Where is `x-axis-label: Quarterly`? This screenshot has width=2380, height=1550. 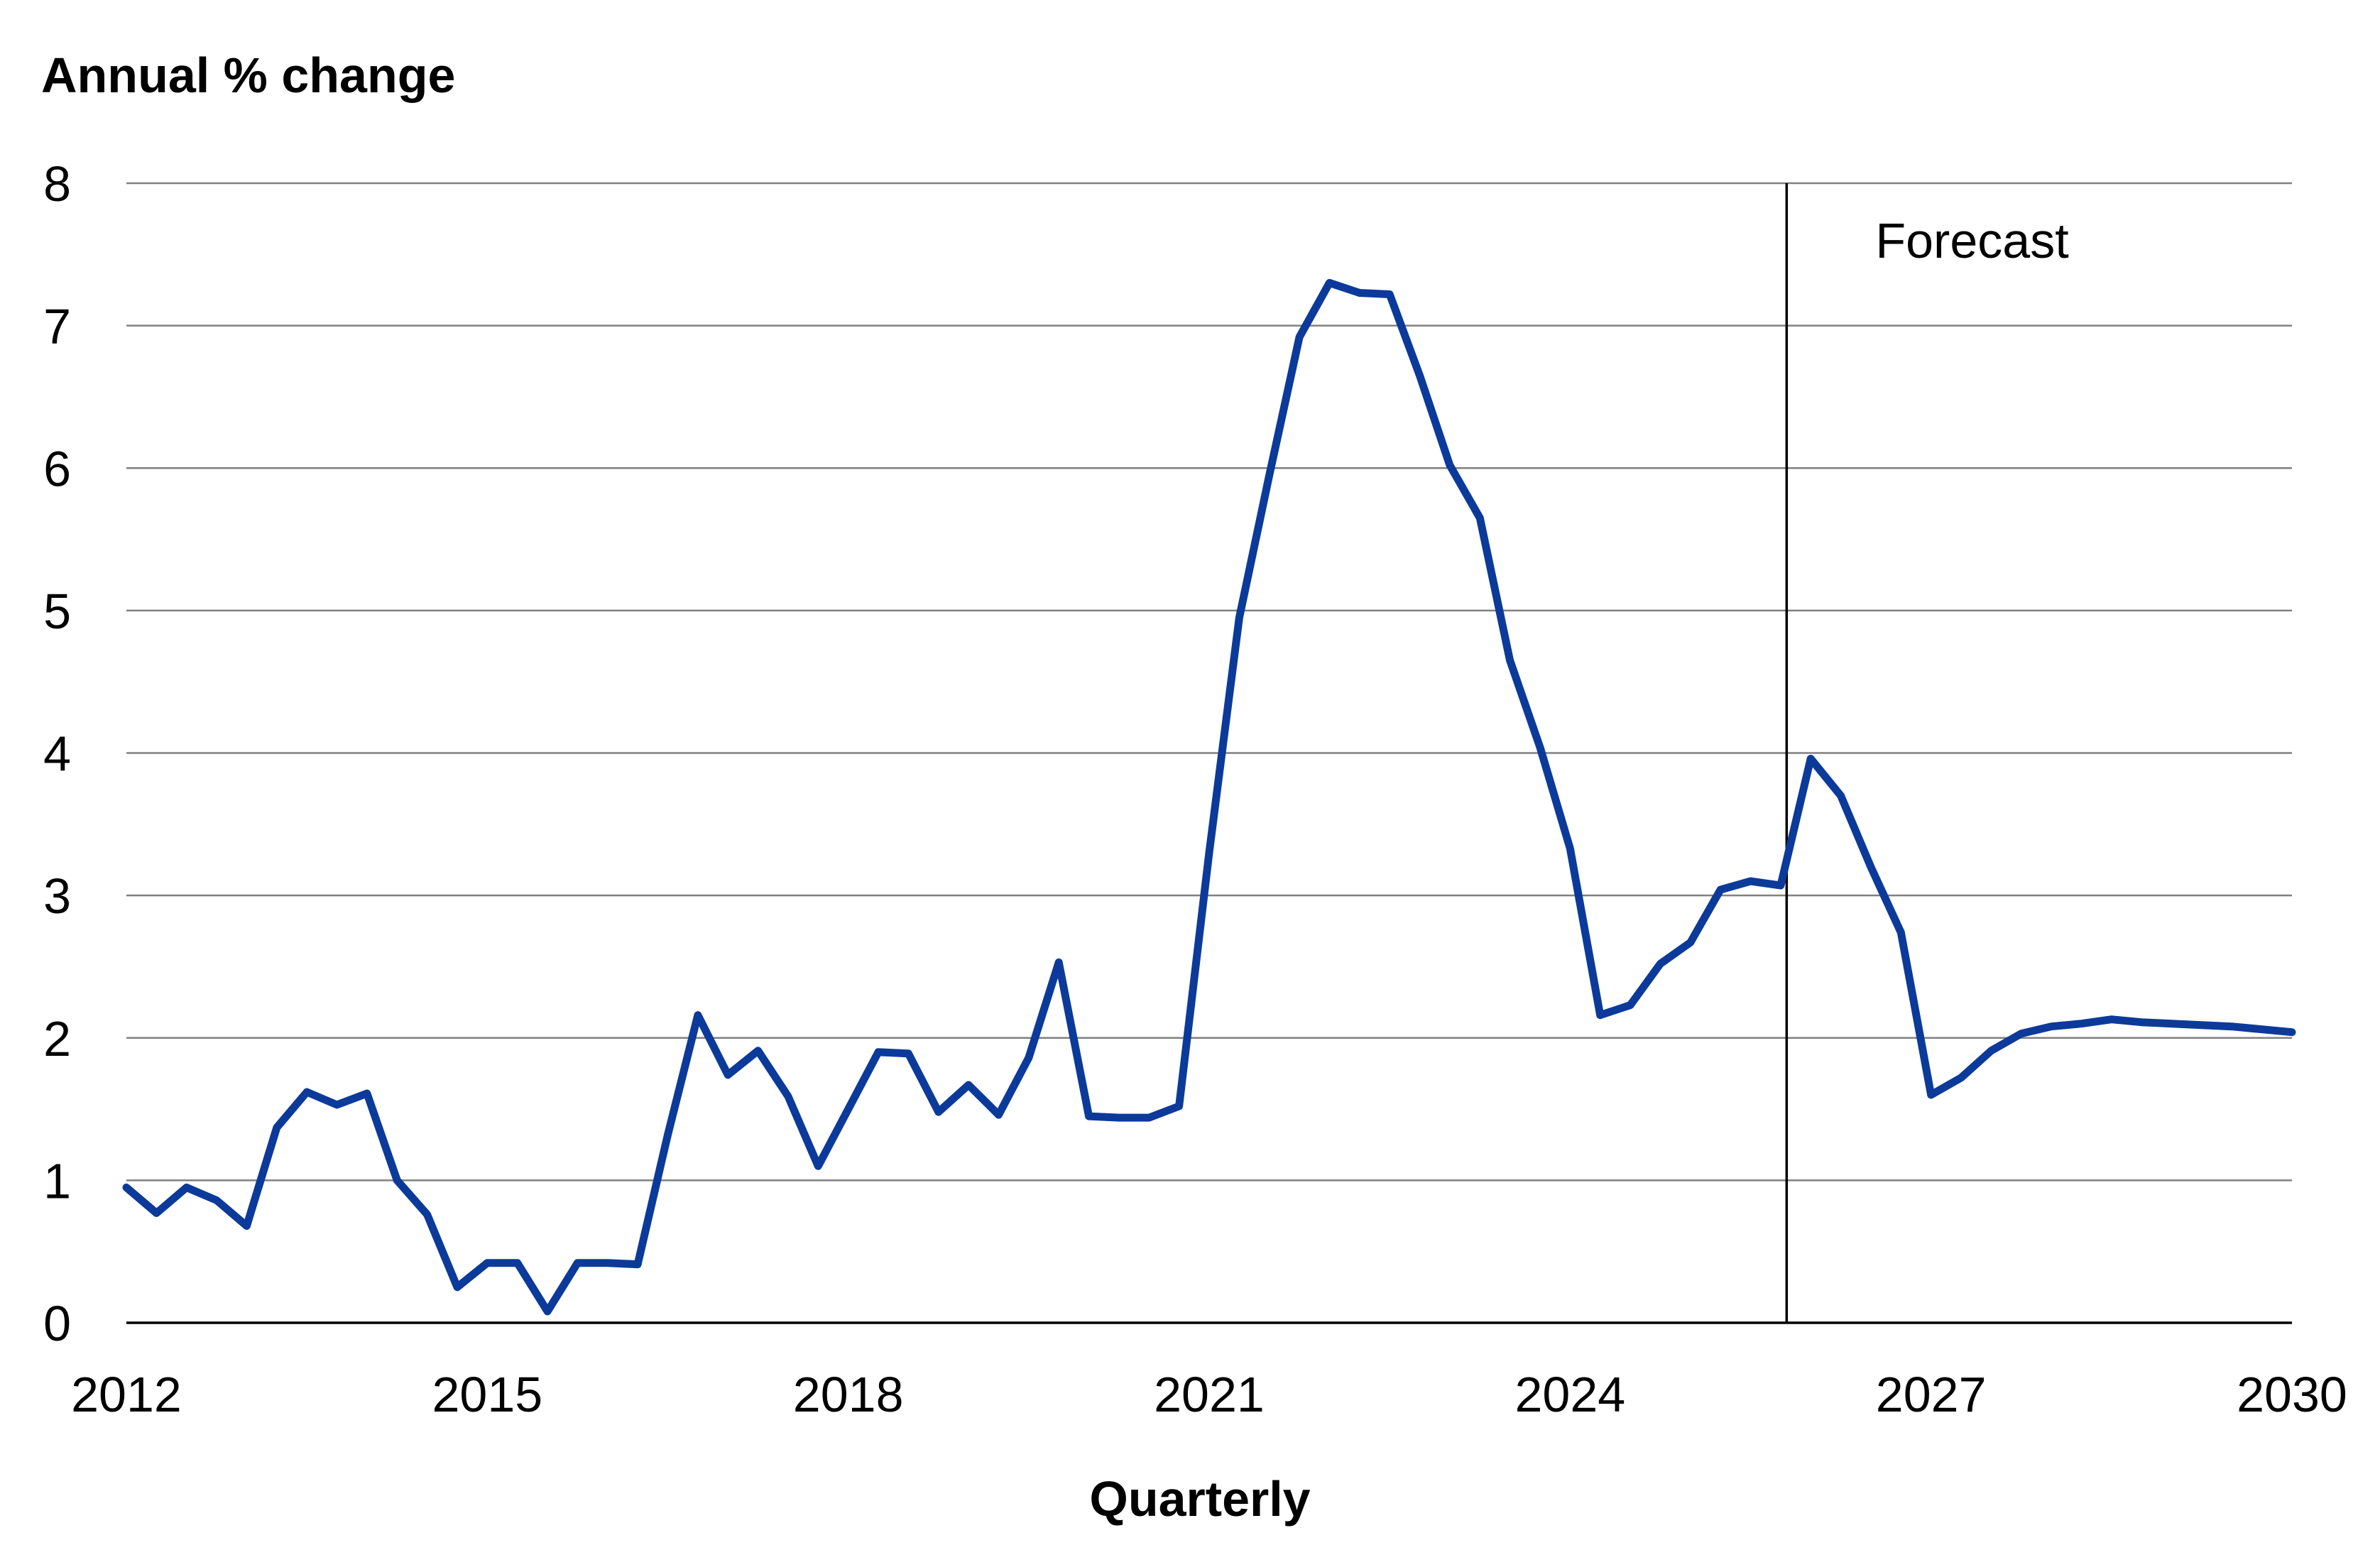 x-axis-label: Quarterly is located at coordinates (1199, 1499).